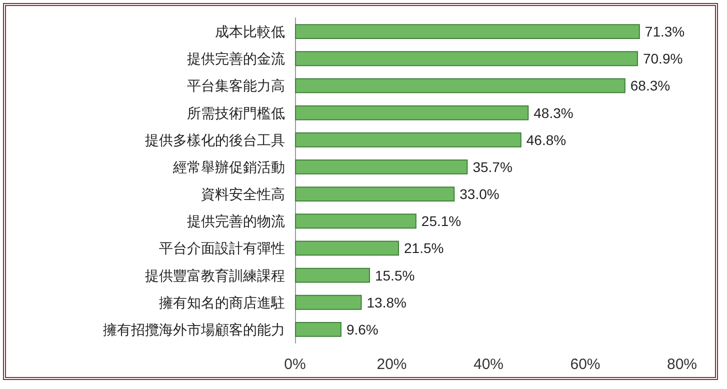 This screenshot has width=727, height=389. I want to click on y-tick-label: 平台介面設計有彈性, so click(222, 248).